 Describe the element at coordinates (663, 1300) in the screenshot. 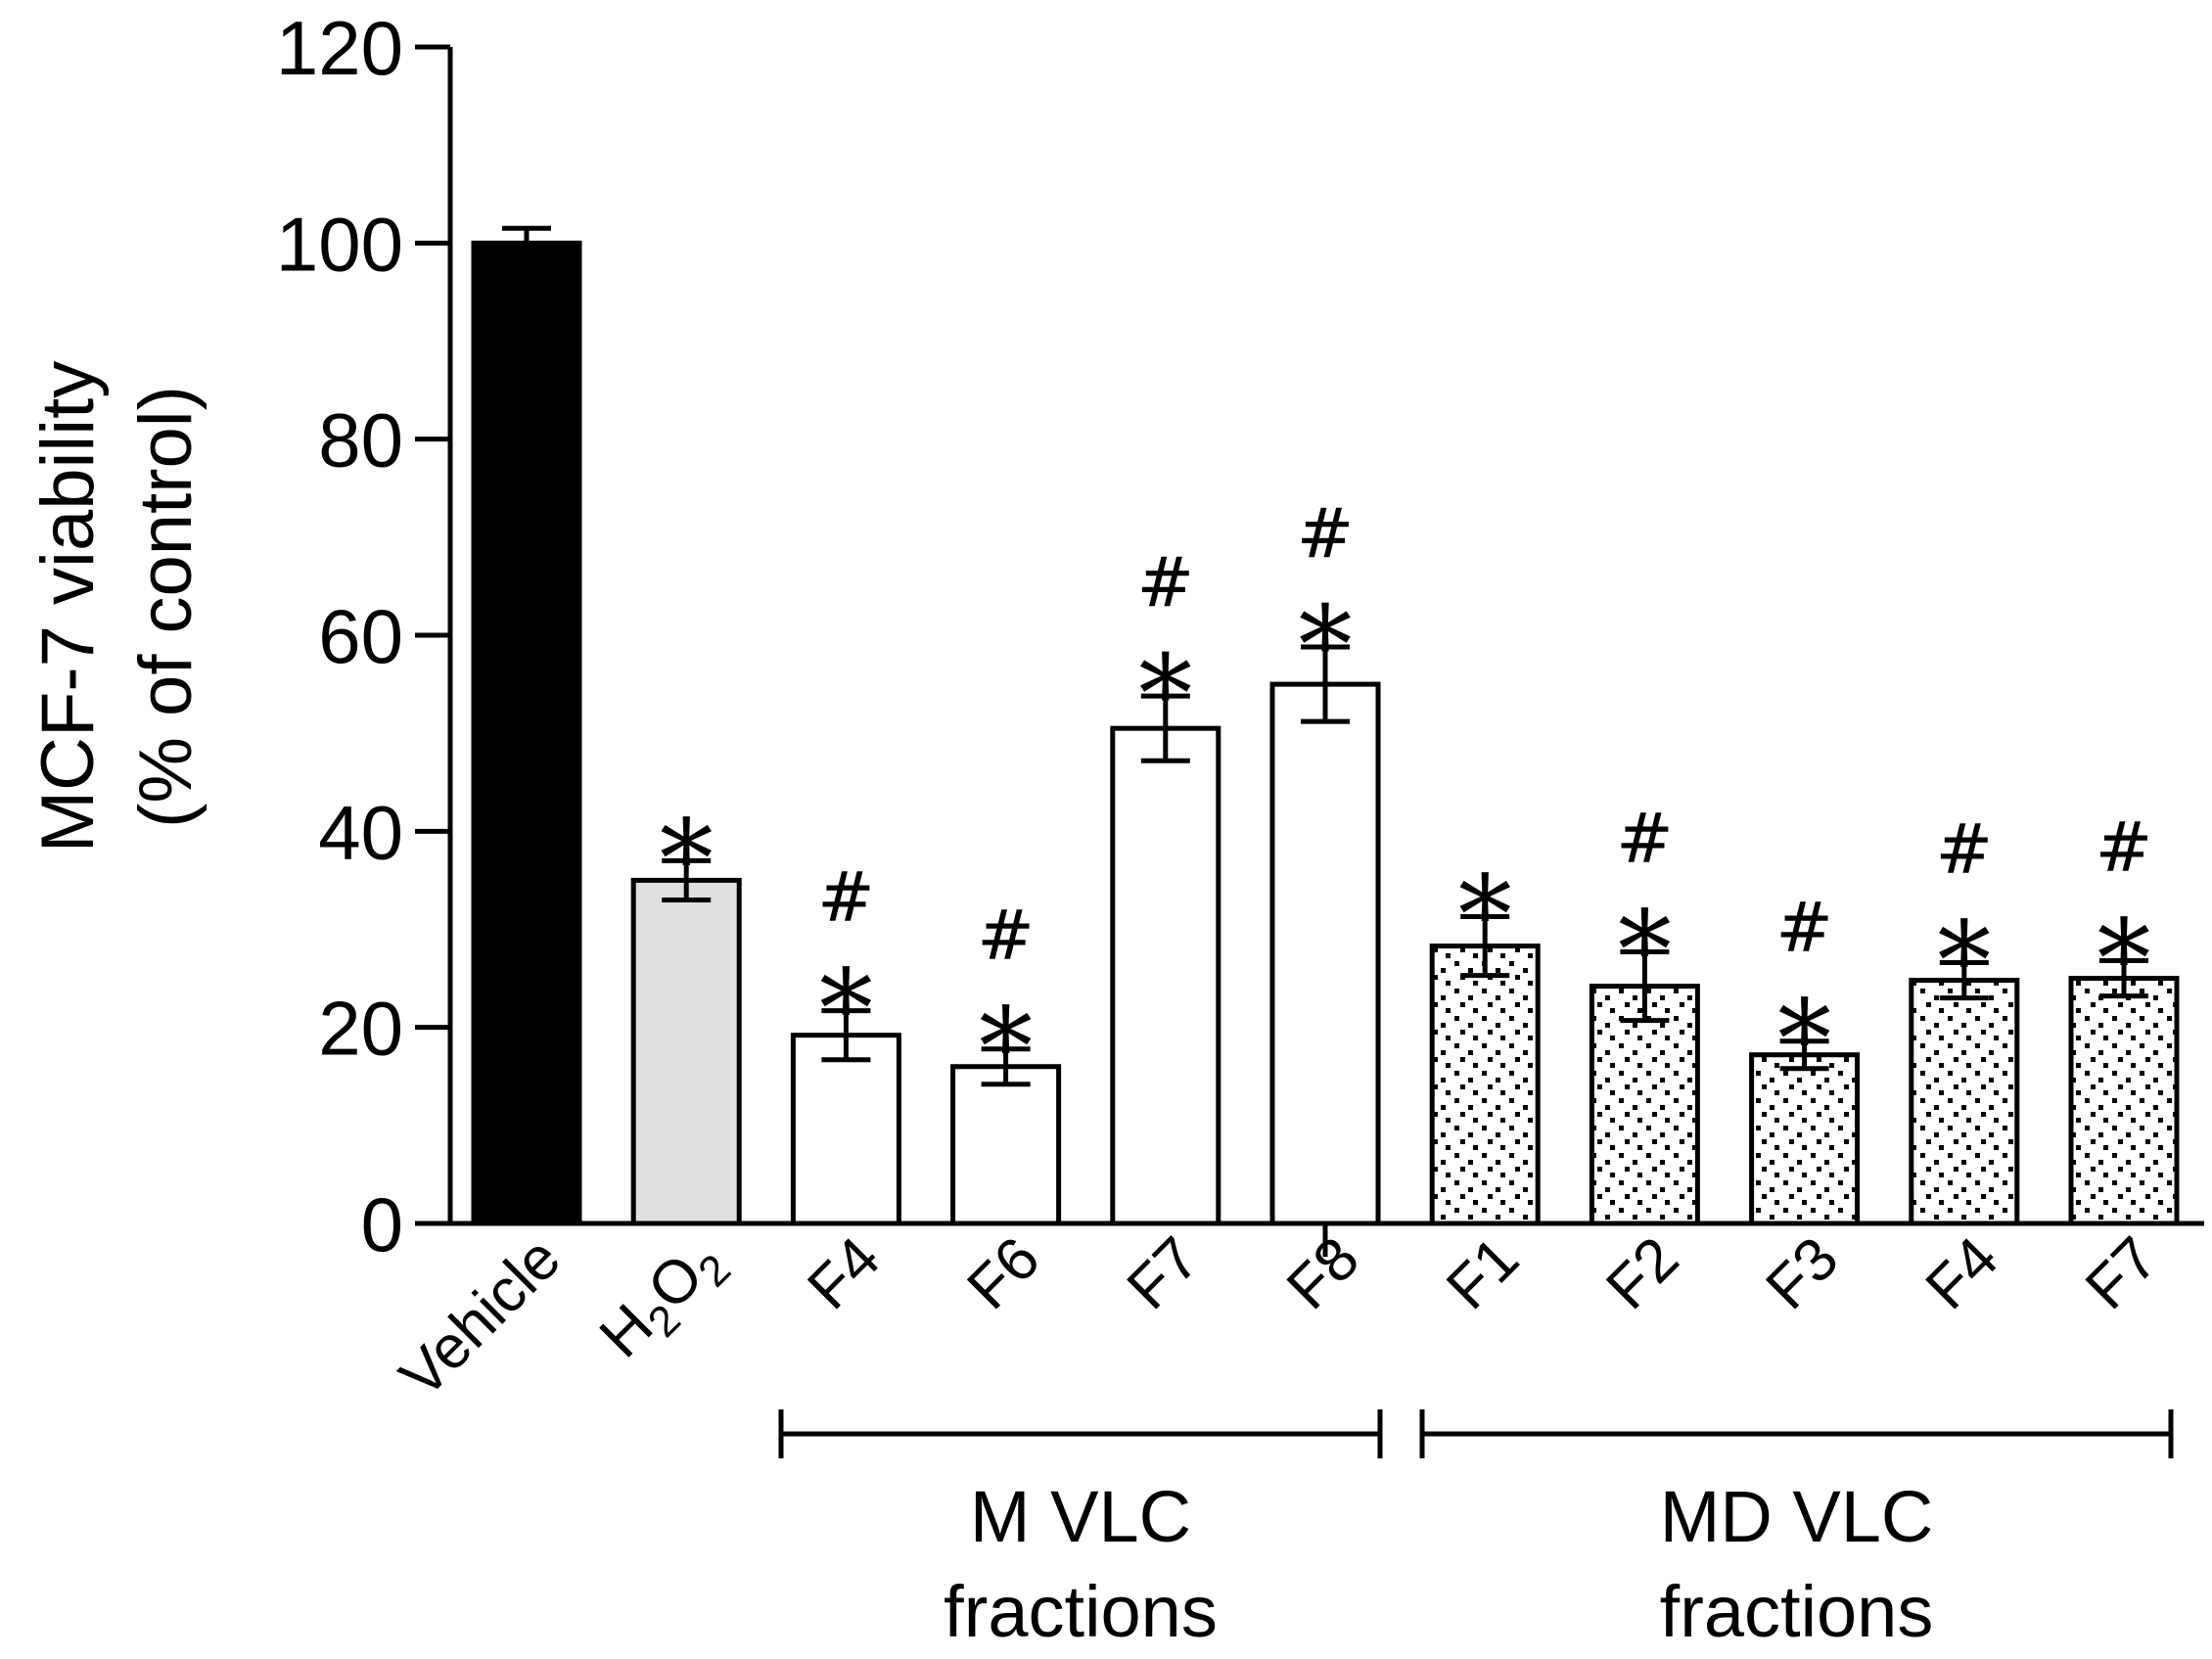

I see `category-label: H2O2` at that location.